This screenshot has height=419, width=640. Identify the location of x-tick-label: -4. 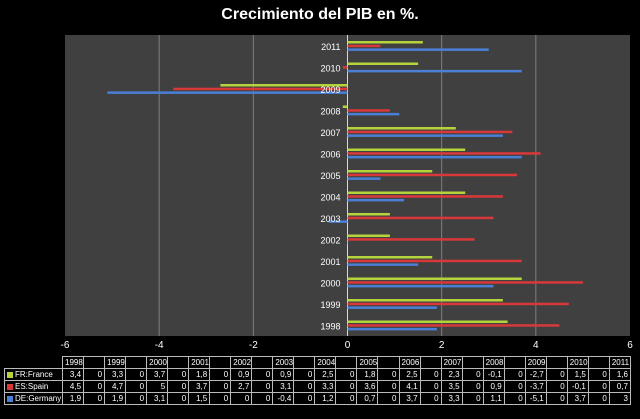
(159, 345).